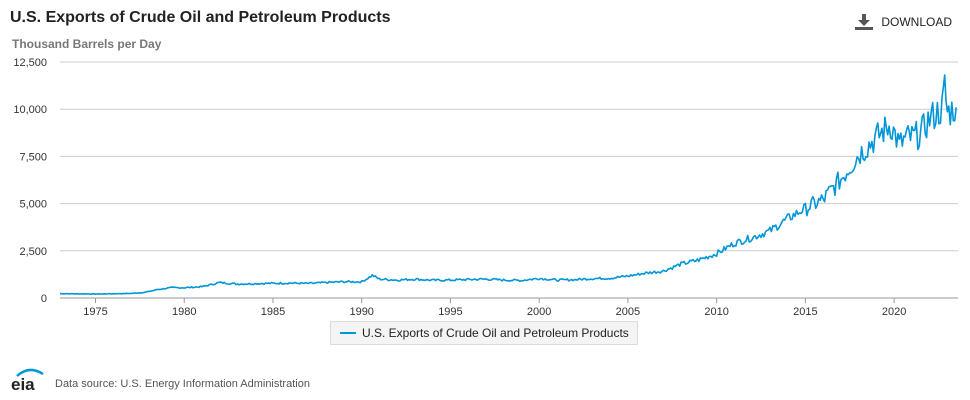 Image resolution: width=970 pixels, height=400 pixels. What do you see at coordinates (361, 312) in the screenshot?
I see `x-tick-label: 1990` at bounding box center [361, 312].